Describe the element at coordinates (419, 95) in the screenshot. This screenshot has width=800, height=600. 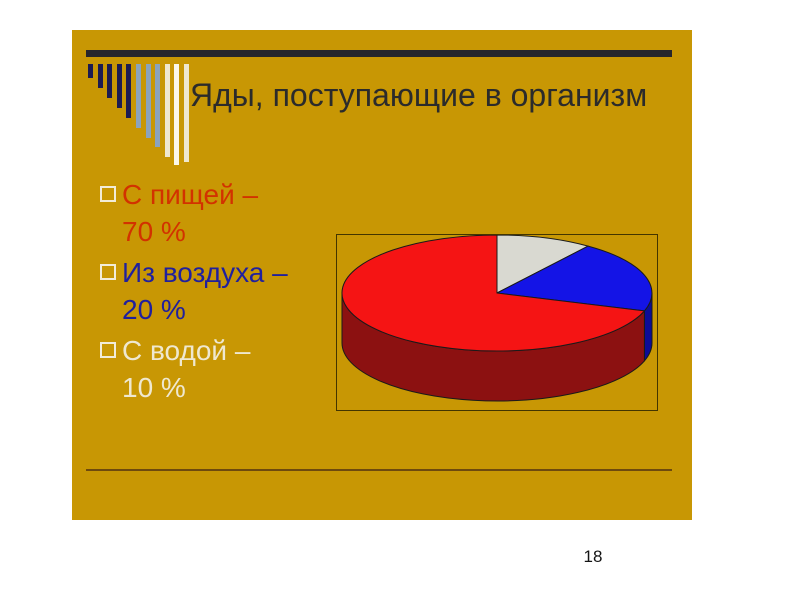
I see `slide-title: Яды, поступающие в организм` at that location.